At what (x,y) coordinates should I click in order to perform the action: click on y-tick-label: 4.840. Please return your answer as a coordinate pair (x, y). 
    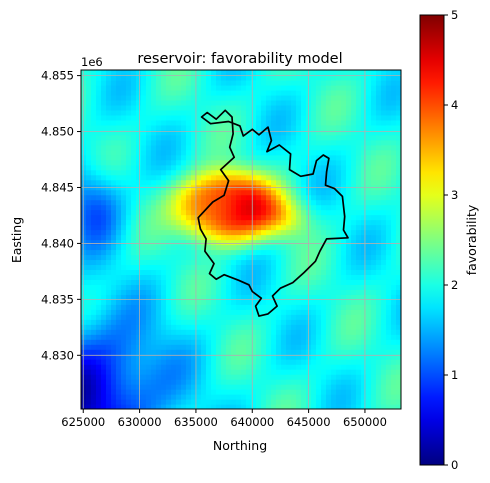
    Looking at the image, I should click on (57, 243).